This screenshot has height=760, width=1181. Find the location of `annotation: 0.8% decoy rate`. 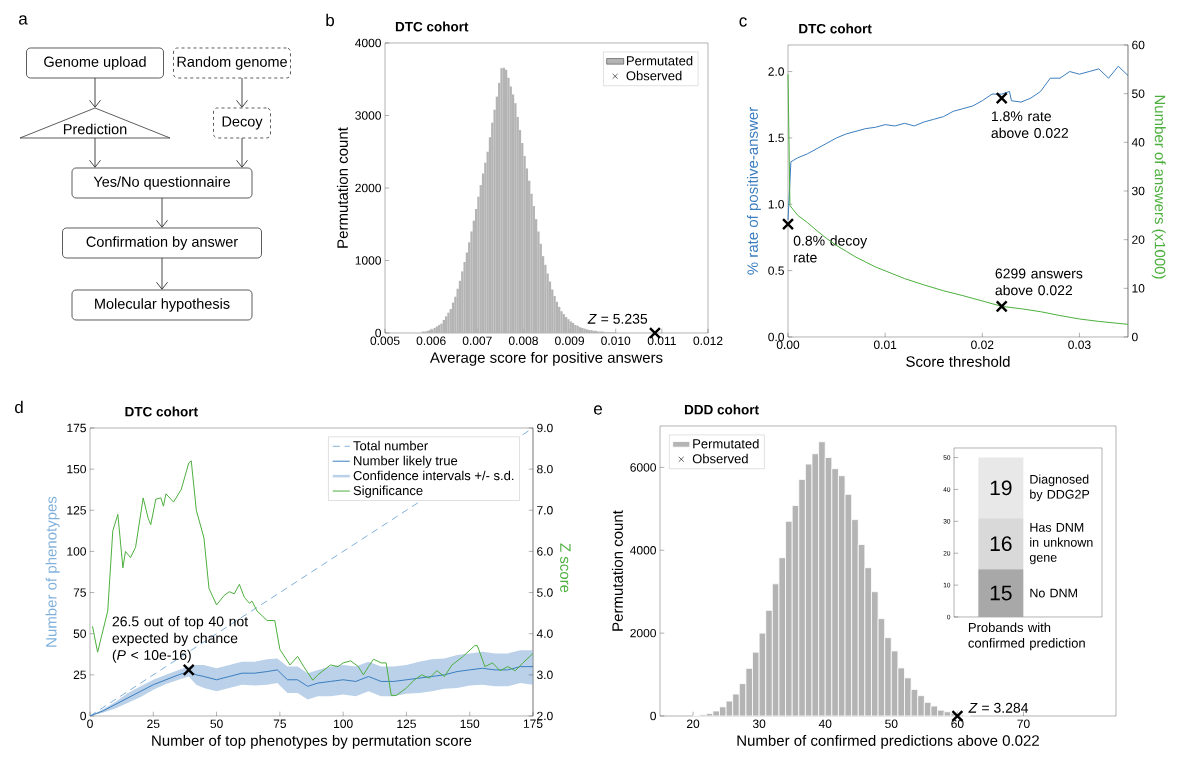

annotation: 0.8% decoy rate is located at coordinates (830, 249).